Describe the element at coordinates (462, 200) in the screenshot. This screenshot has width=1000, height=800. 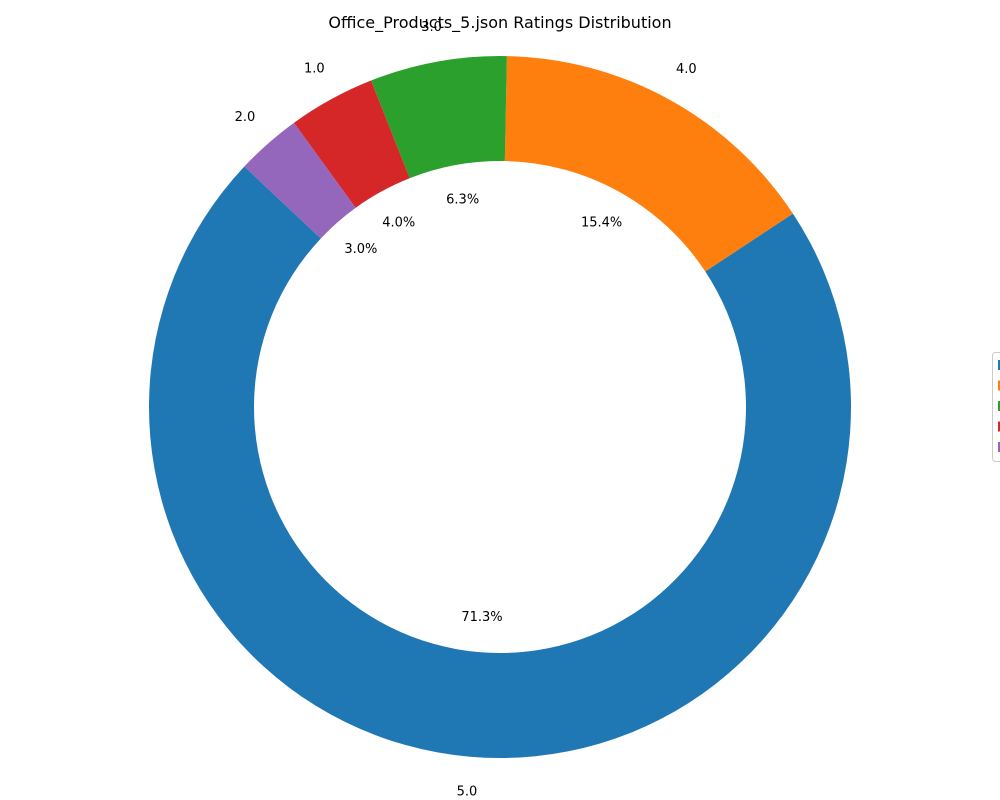
I see `percent-label-3-0: 6.3%` at that location.